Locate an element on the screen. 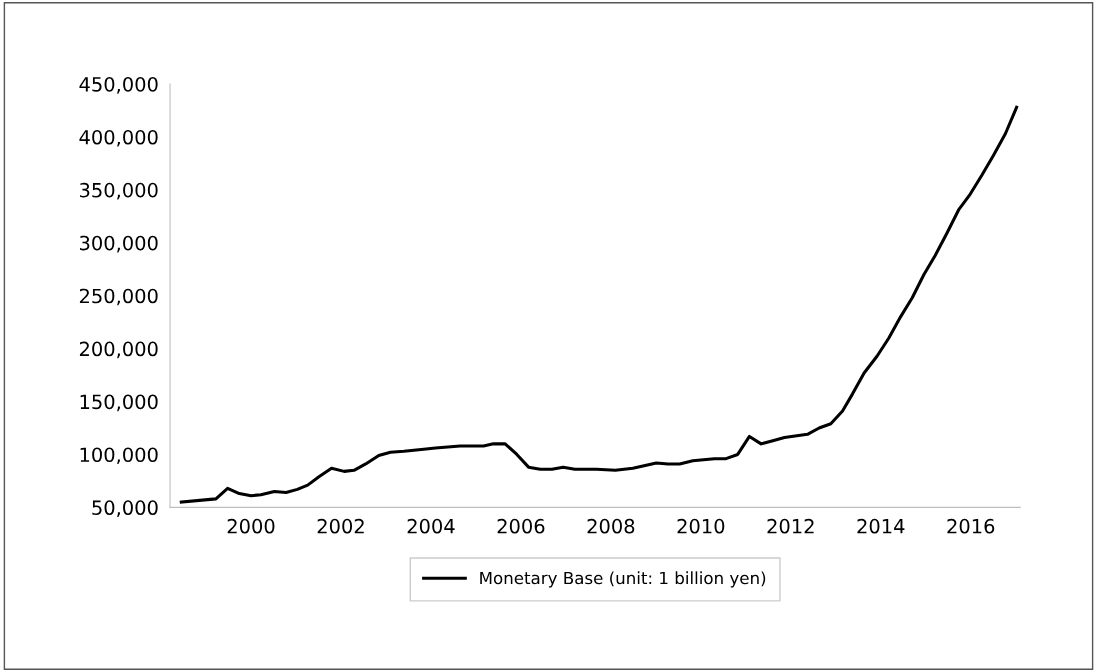 The image size is (1097, 672). x-tick-label: 2008 is located at coordinates (611, 526).